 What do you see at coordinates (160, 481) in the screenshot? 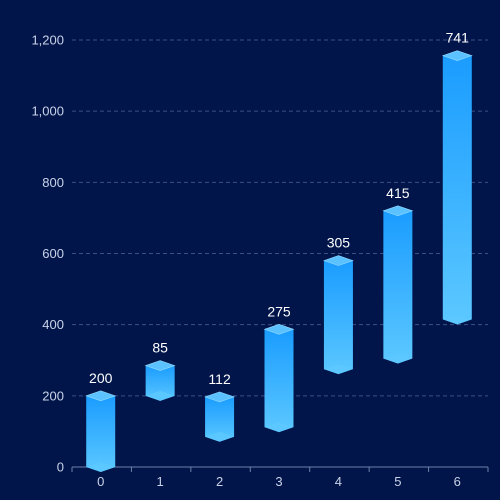
I see `x-tick-label: 1` at bounding box center [160, 481].